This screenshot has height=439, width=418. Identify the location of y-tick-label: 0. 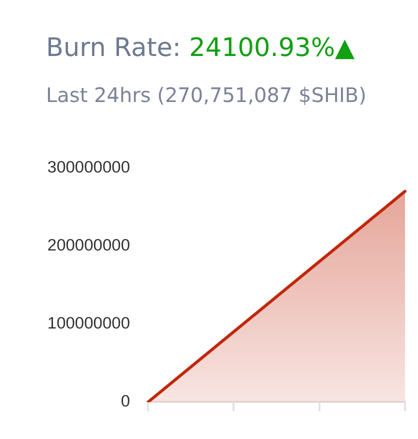
(125, 401).